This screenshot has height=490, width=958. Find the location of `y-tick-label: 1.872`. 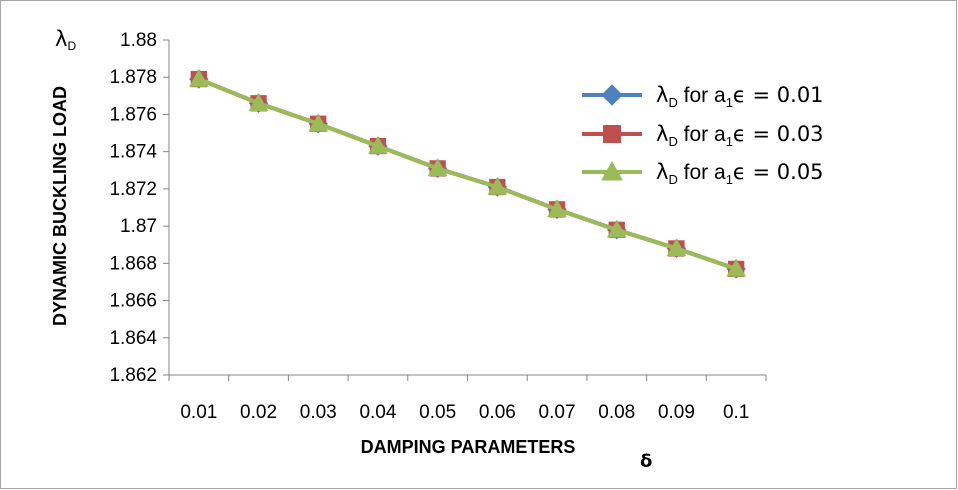

y-tick-label: 1.872 is located at coordinates (133, 189).